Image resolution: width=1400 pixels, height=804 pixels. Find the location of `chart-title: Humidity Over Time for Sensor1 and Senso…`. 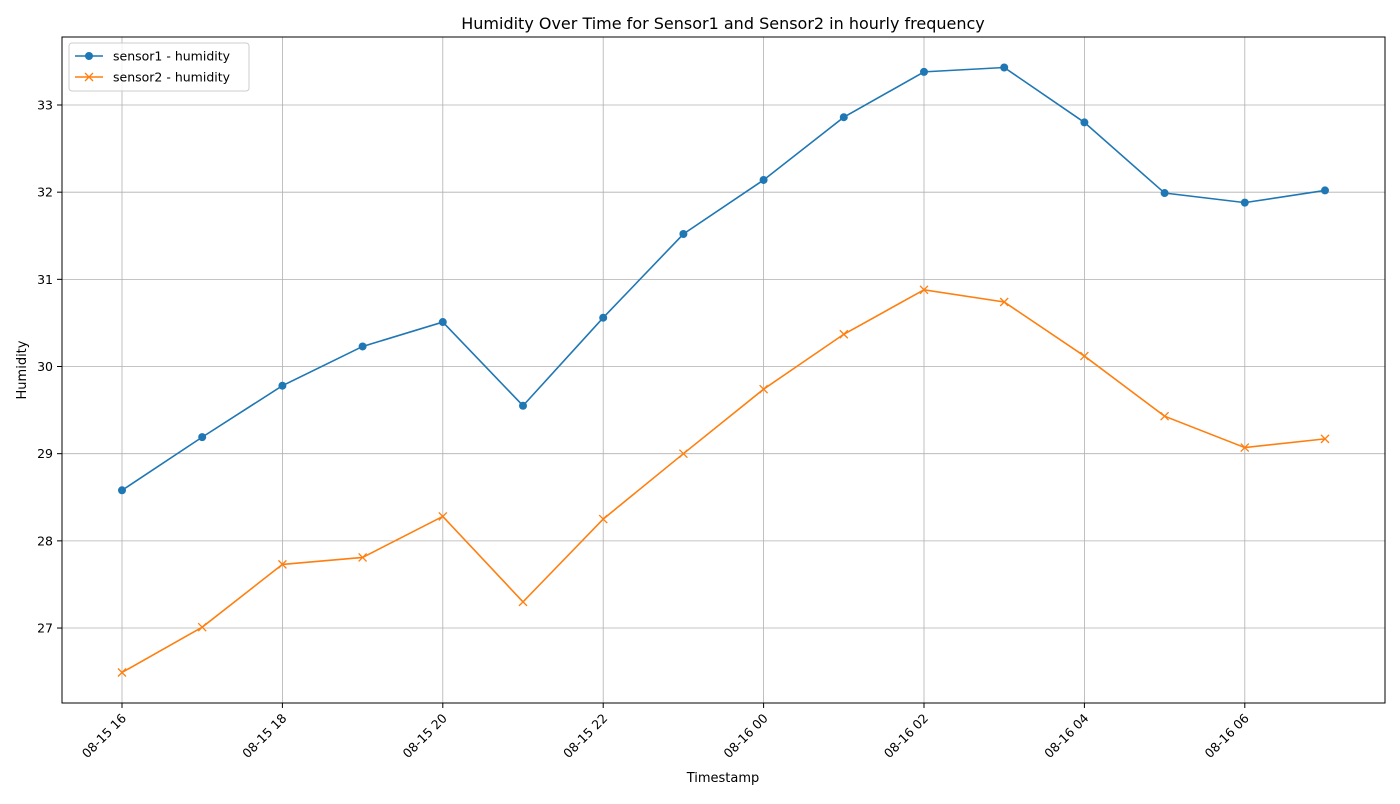

chart-title: Humidity Over Time for Sensor1 and Senso… is located at coordinates (723, 23).